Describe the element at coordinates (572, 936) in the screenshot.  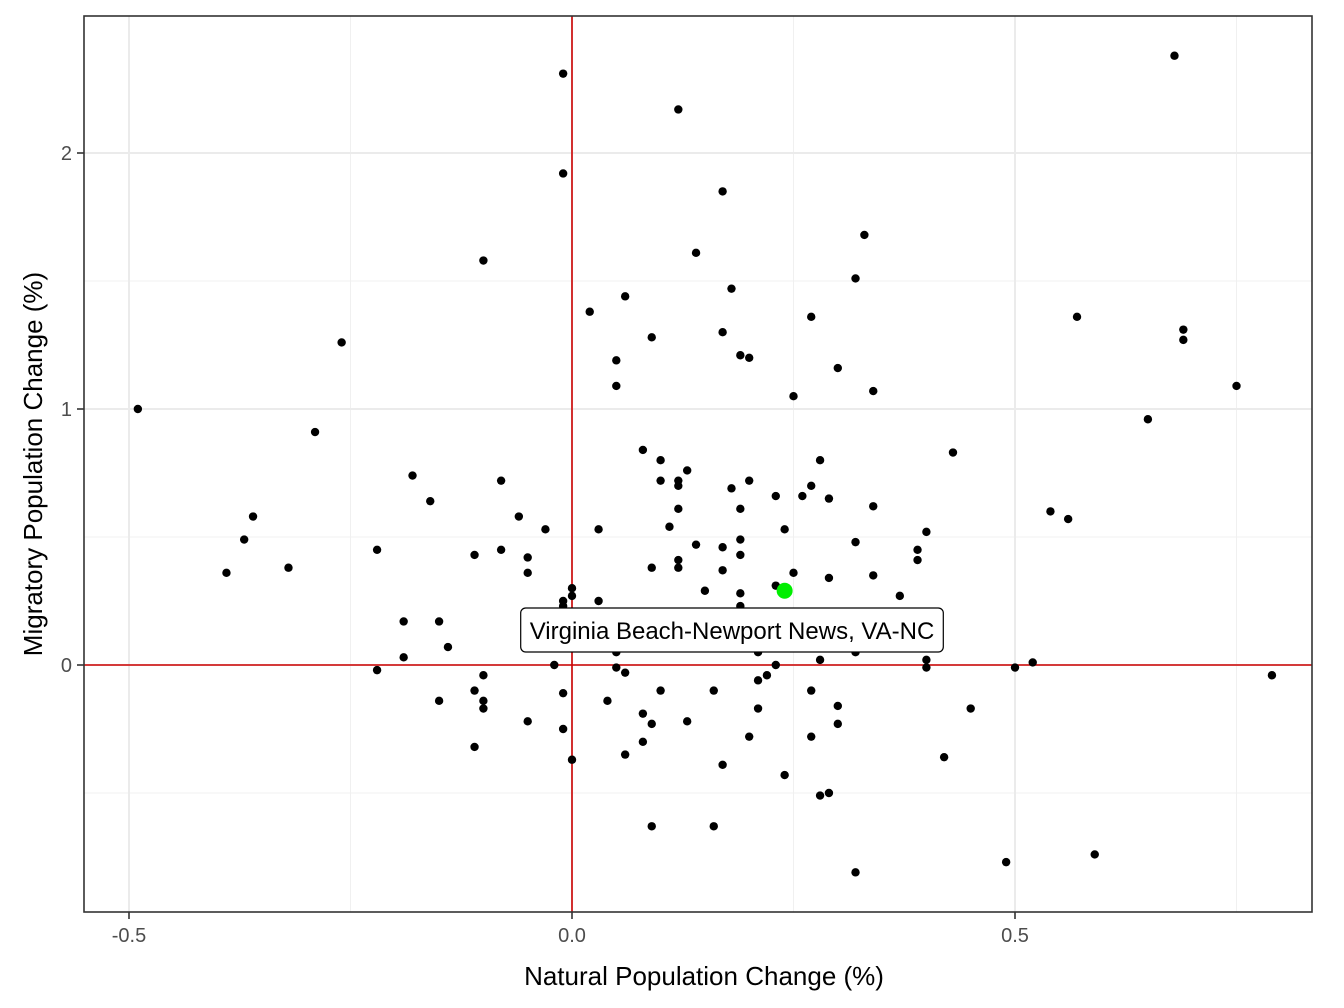
I see `x-tick-label: 0.0` at that location.